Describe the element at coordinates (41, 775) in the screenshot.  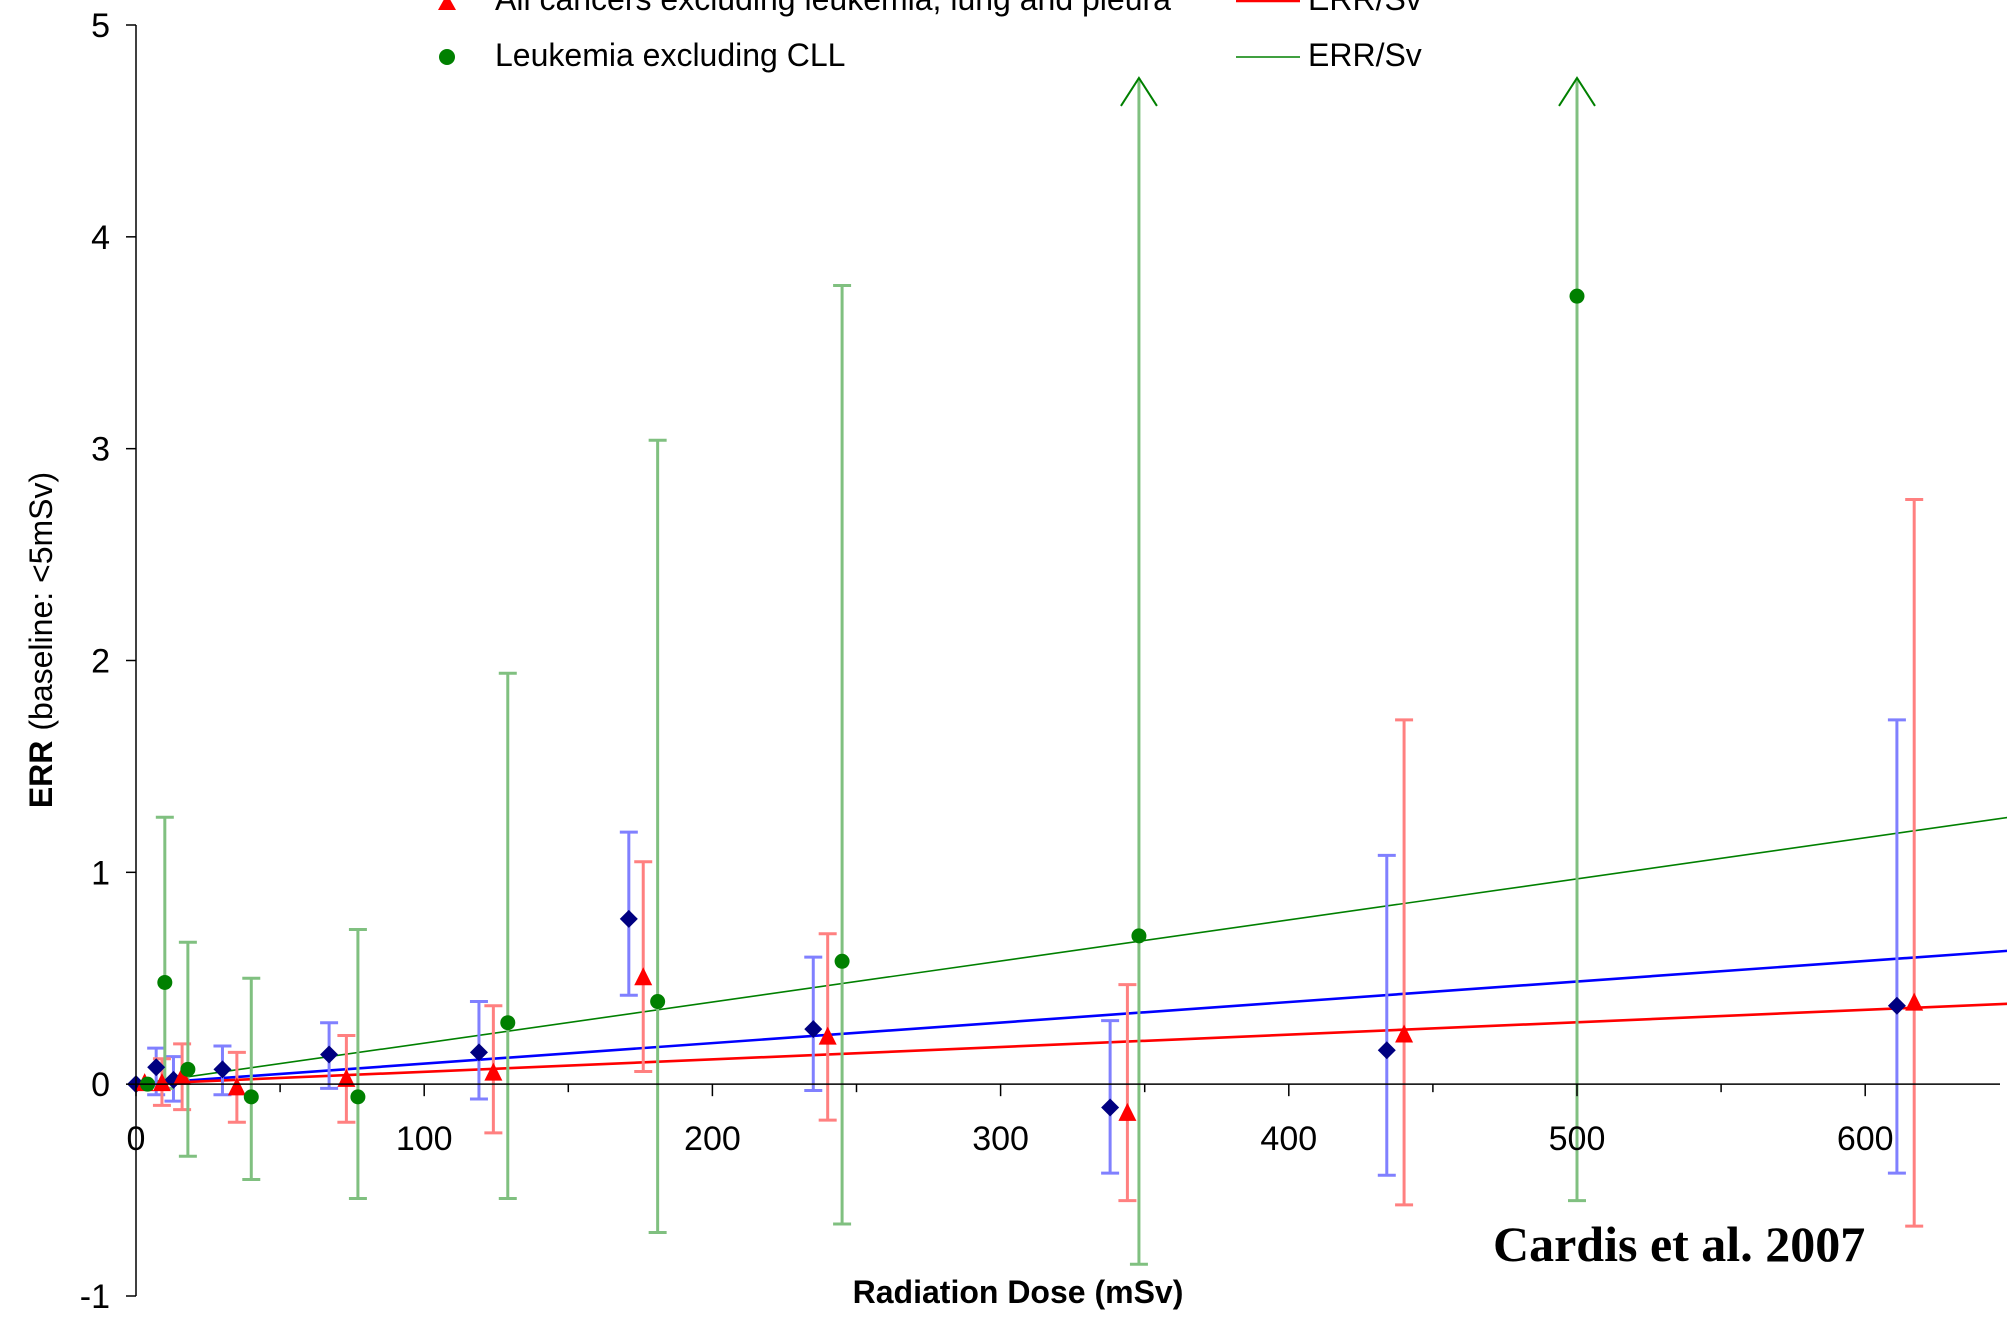
I see `y-axis-title-bold: ERR` at that location.